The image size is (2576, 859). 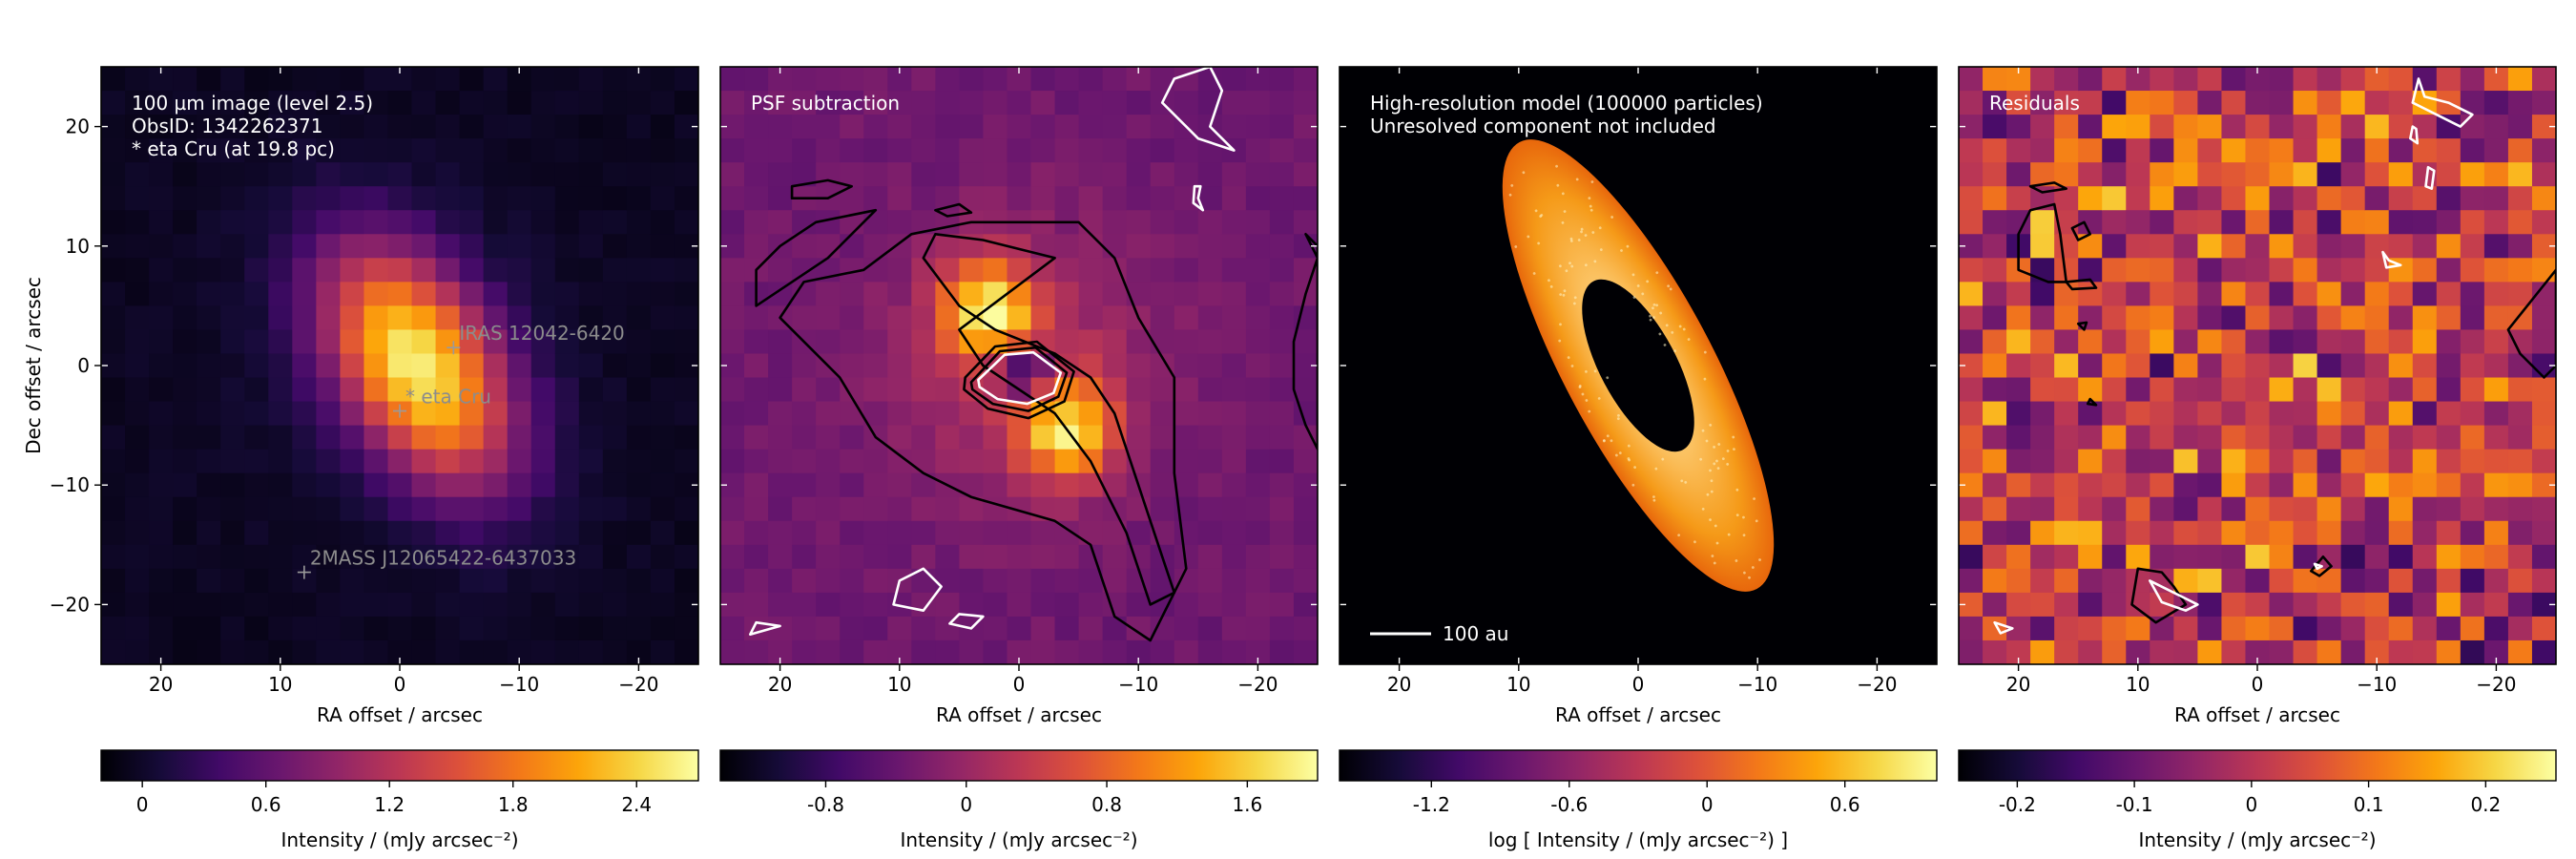 I want to click on y-tick-label: 20, so click(x=78, y=126).